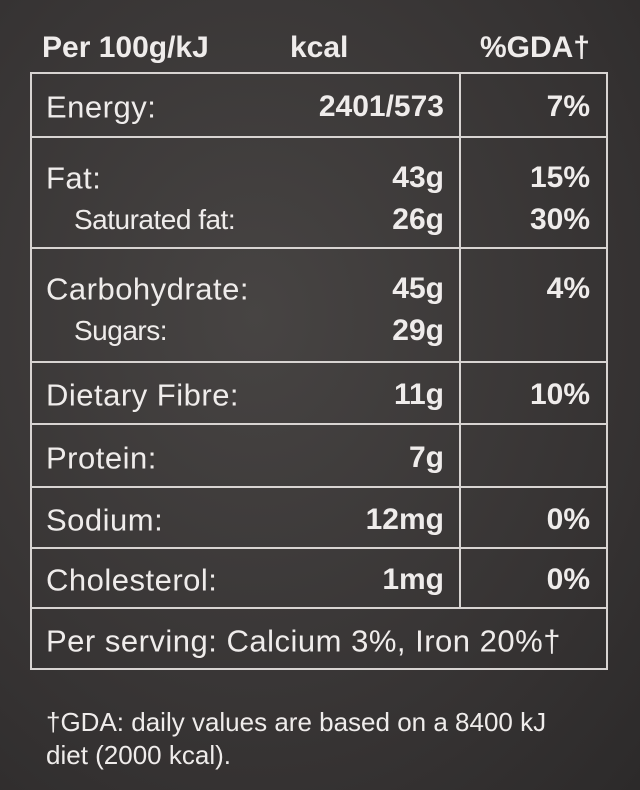  Describe the element at coordinates (143, 395) in the screenshot. I see `nutrient-label: Dietary Fibre:` at that location.